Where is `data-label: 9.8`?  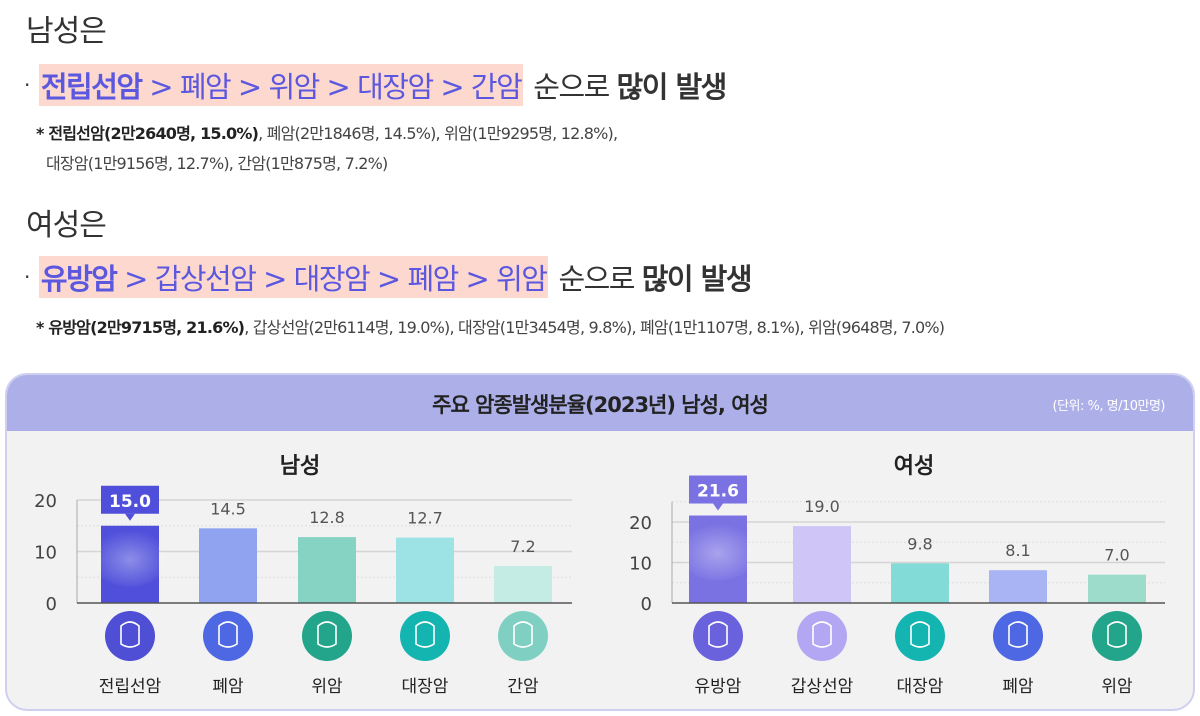
data-label: 9.8 is located at coordinates (919, 543).